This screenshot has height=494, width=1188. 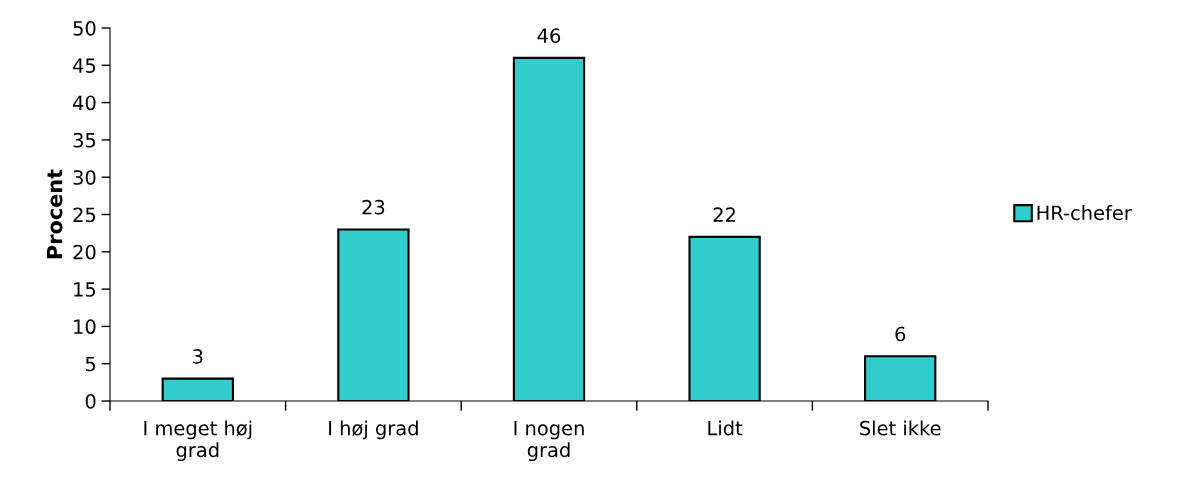 I want to click on y-tick-label: 5, so click(x=90, y=364).